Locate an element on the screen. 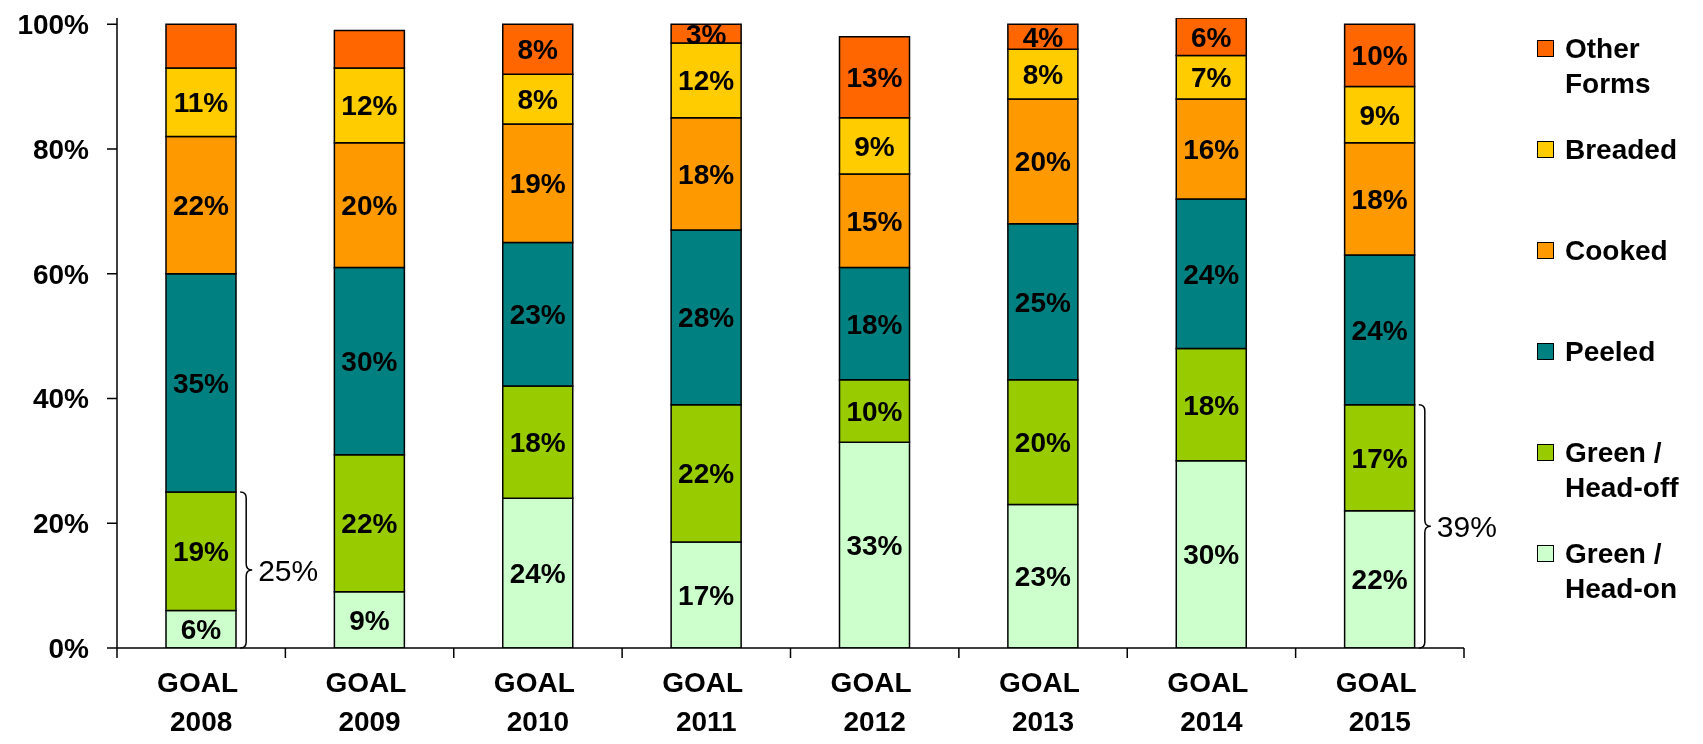 The image size is (1703, 744). x-tick-label: GOAL 2014 is located at coordinates (1211, 702).